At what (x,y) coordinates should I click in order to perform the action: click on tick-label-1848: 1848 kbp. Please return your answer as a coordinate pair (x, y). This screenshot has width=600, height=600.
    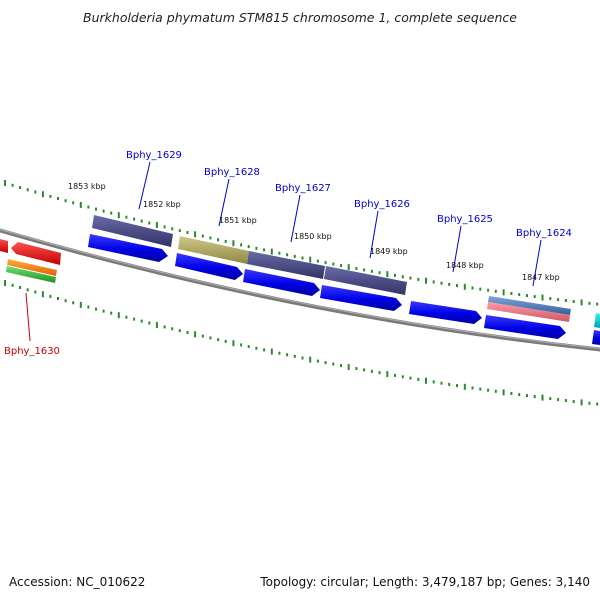
    Looking at the image, I should click on (465, 265).